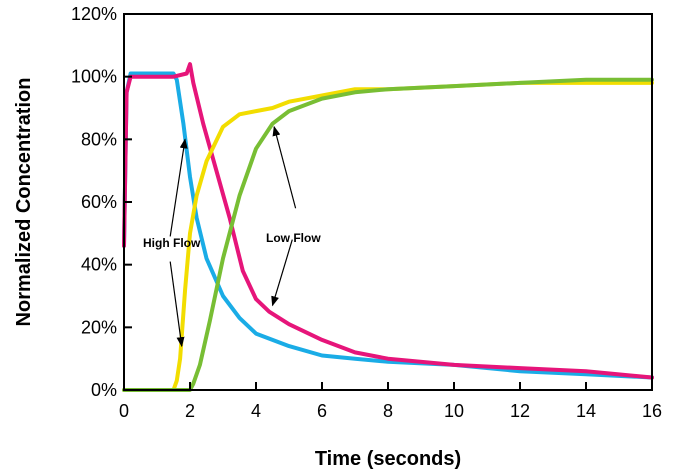 The height and width of the screenshot is (473, 674). Describe the element at coordinates (94, 14) in the screenshot. I see `y-tick-label: 120%` at that location.